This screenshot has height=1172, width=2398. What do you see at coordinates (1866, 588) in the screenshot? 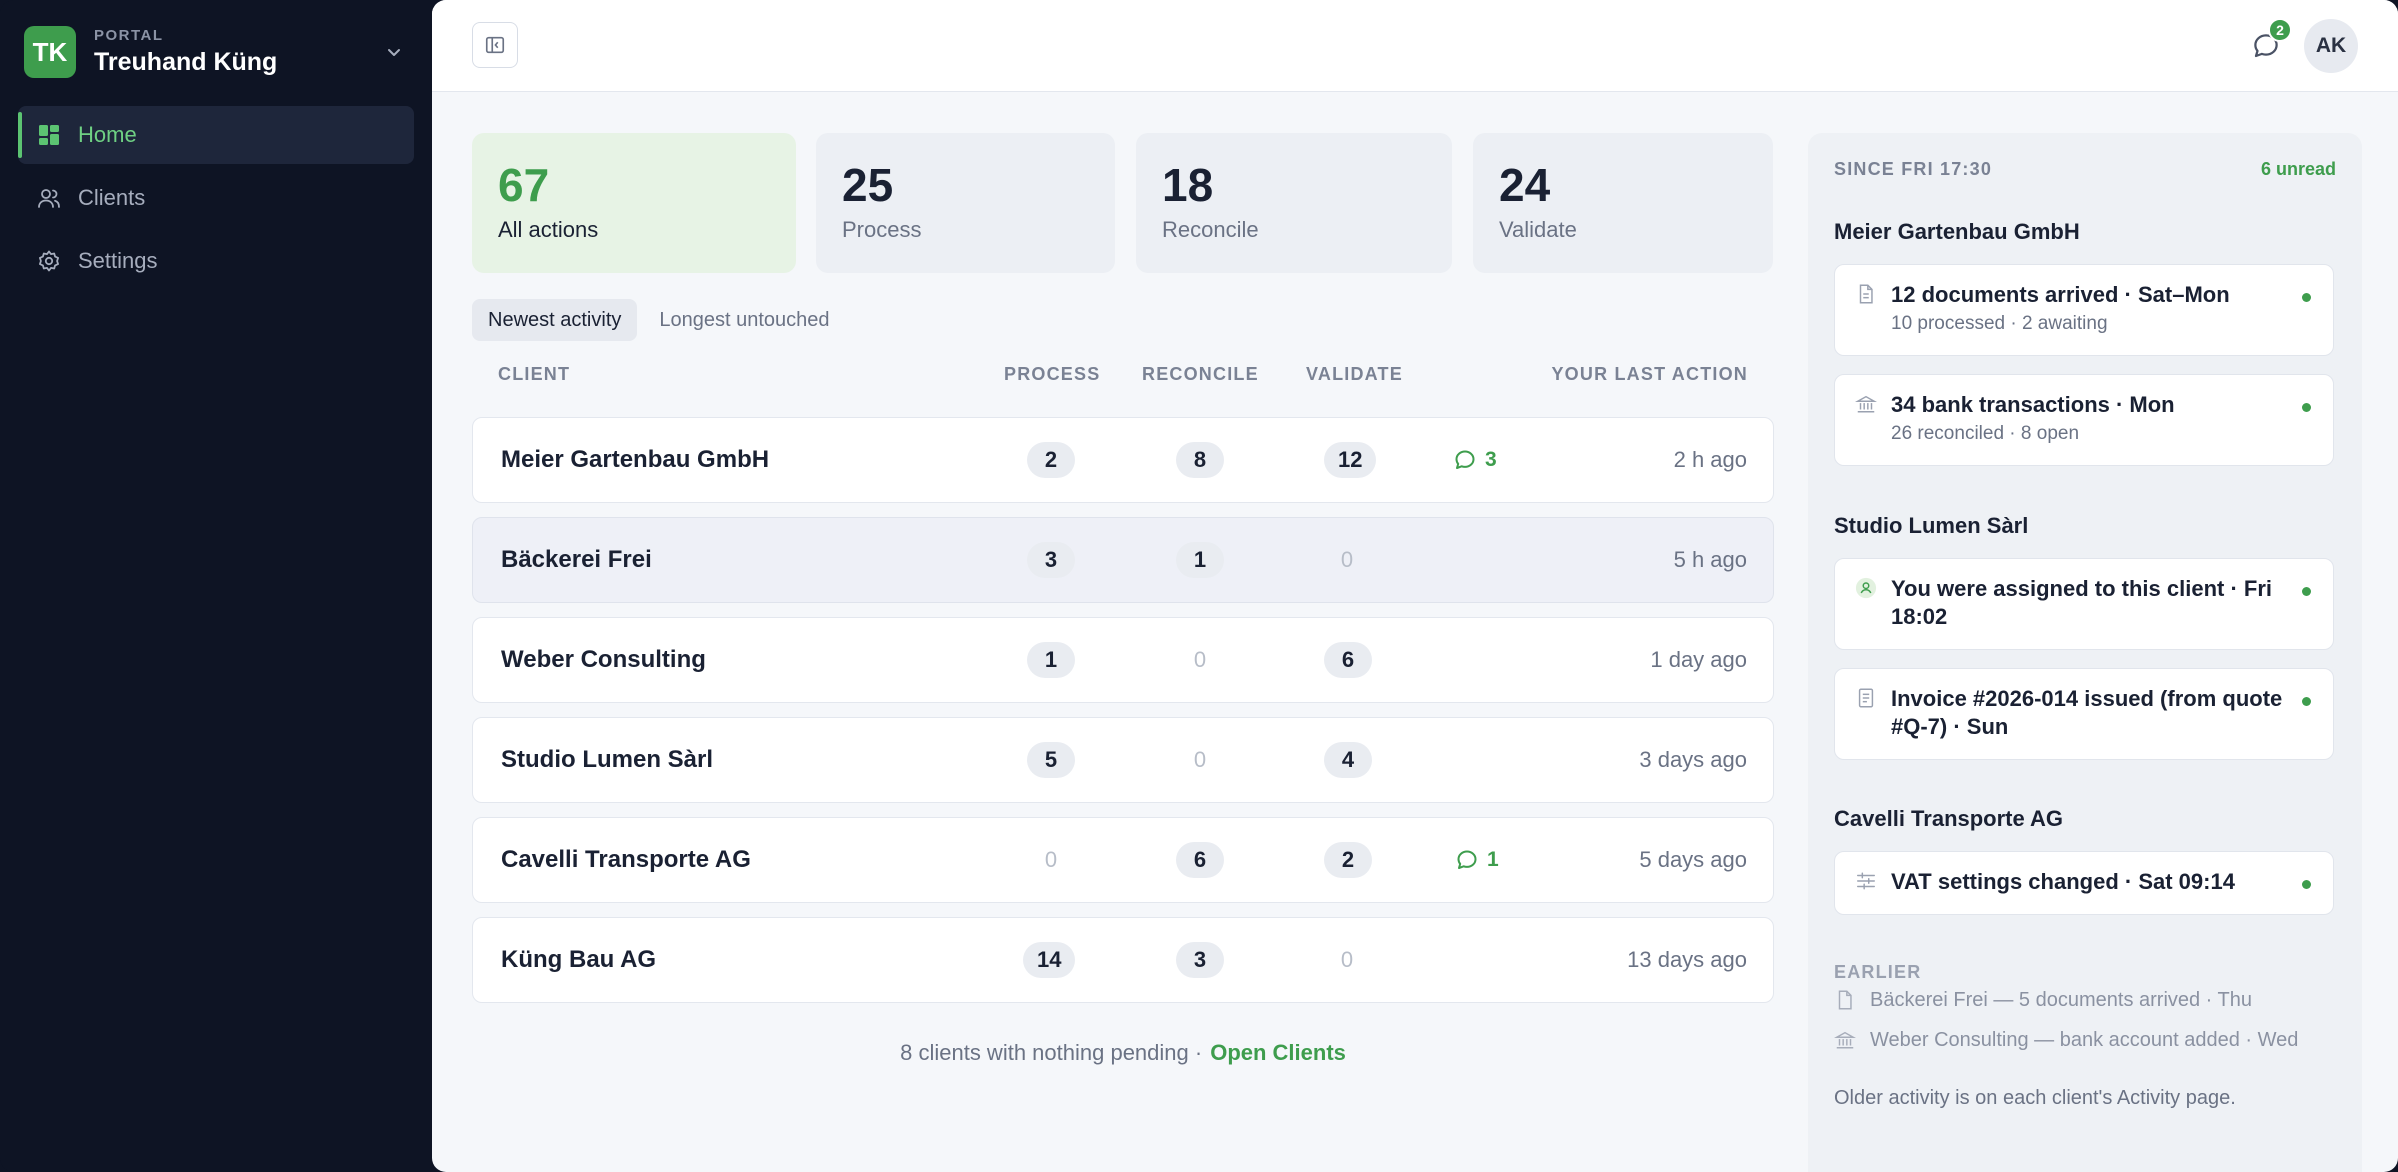
I see `user-assigned-icon` at bounding box center [1866, 588].